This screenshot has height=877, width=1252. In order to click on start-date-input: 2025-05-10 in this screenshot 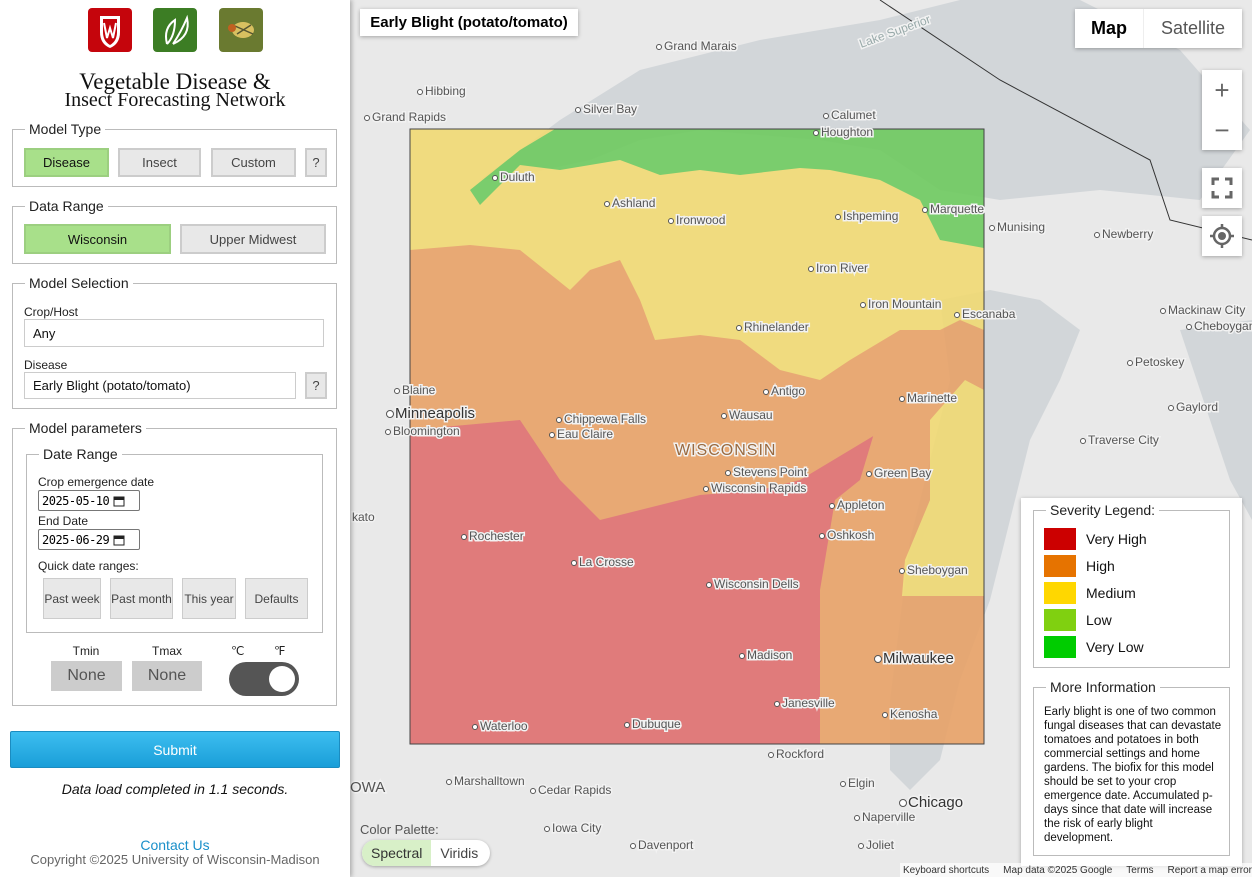, I will do `click(89, 500)`.